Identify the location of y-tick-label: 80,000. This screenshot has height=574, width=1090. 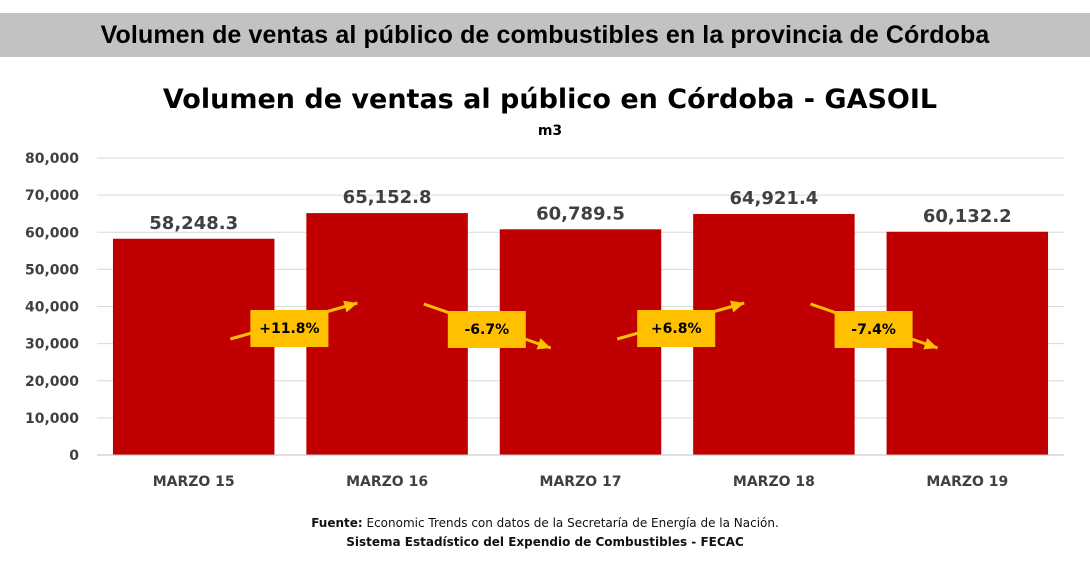
(52, 159).